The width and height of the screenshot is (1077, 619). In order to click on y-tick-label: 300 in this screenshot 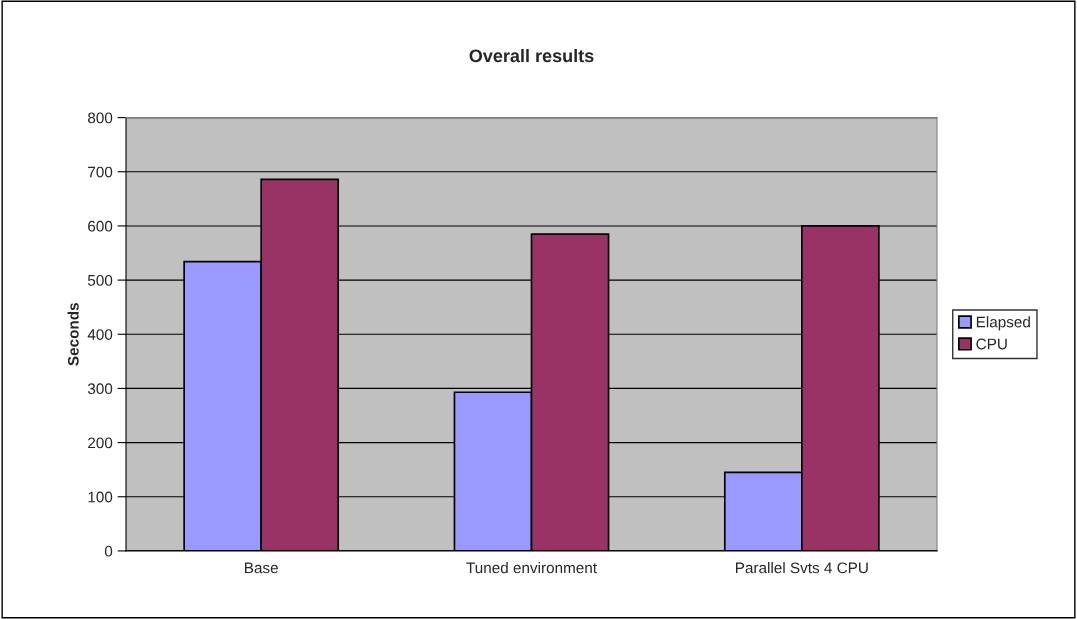, I will do `click(100, 389)`.